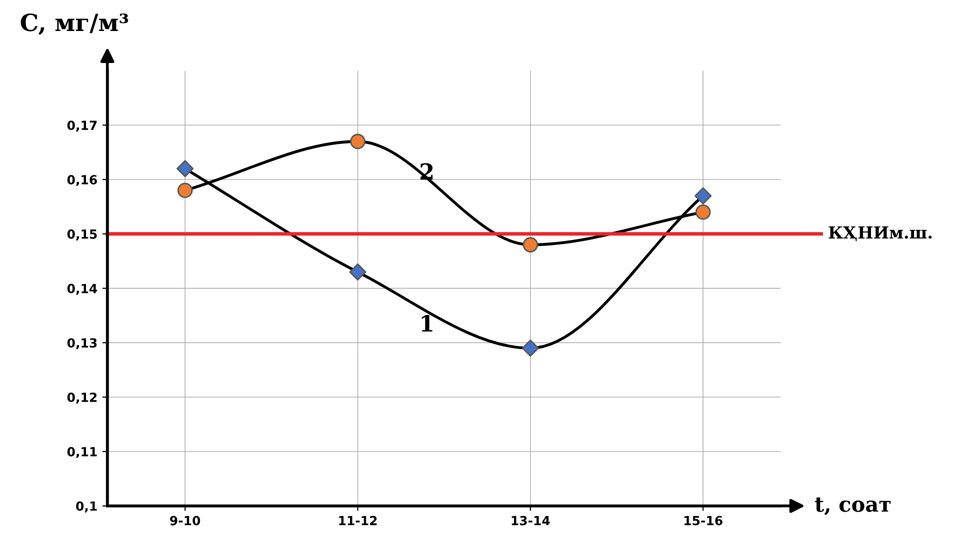 This screenshot has height=544, width=976. Describe the element at coordinates (852, 507) in the screenshot. I see `x-axis-title: t, соат` at that location.